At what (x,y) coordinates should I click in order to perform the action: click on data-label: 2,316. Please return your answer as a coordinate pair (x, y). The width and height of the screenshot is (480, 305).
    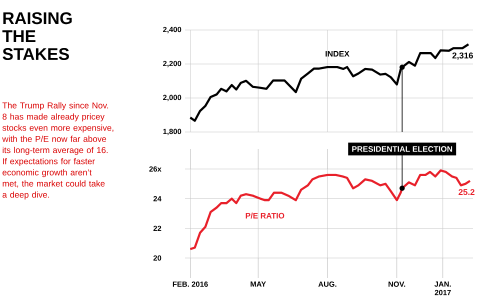
    Looking at the image, I should click on (462, 56).